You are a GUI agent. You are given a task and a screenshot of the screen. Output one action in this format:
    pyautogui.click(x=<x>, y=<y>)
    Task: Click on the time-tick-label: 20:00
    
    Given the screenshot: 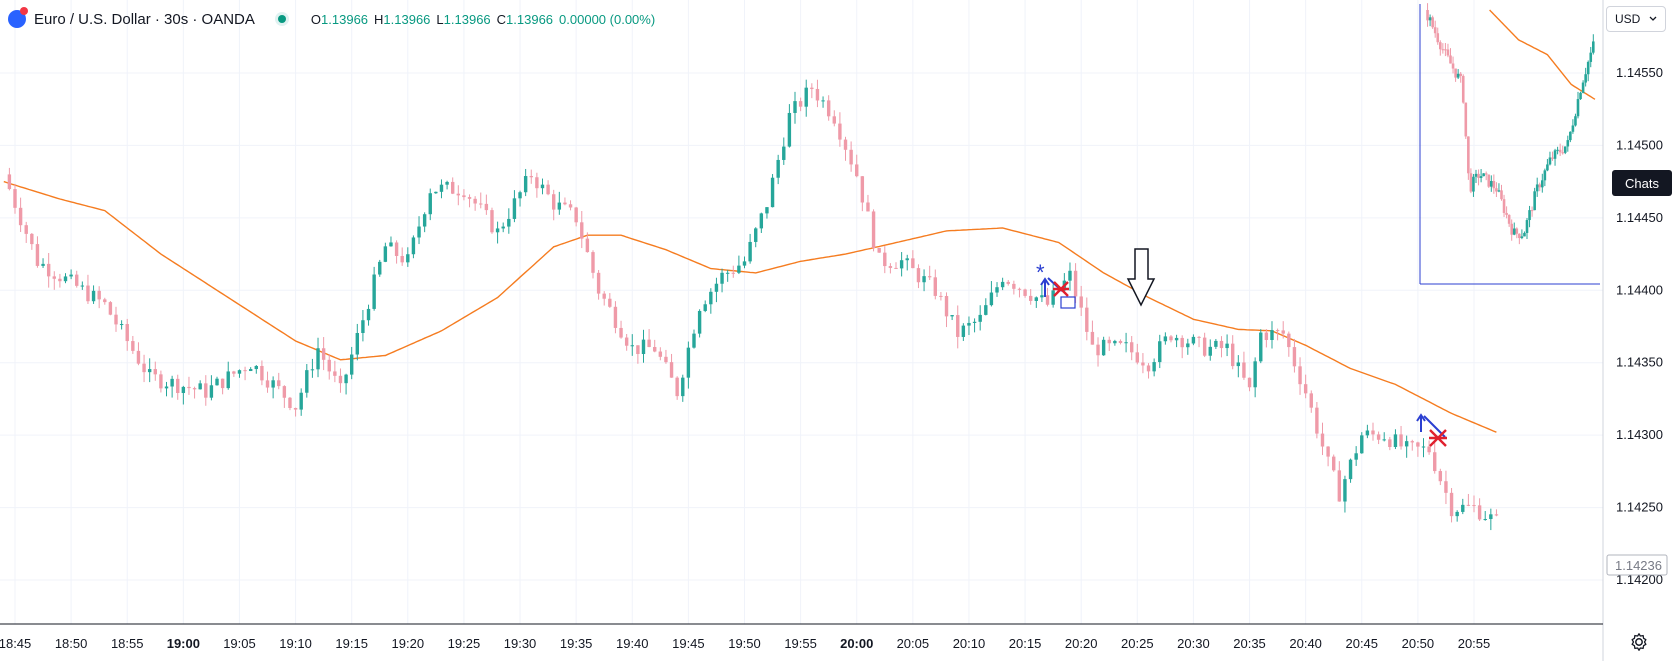 What is the action you would take?
    pyautogui.click(x=856, y=643)
    